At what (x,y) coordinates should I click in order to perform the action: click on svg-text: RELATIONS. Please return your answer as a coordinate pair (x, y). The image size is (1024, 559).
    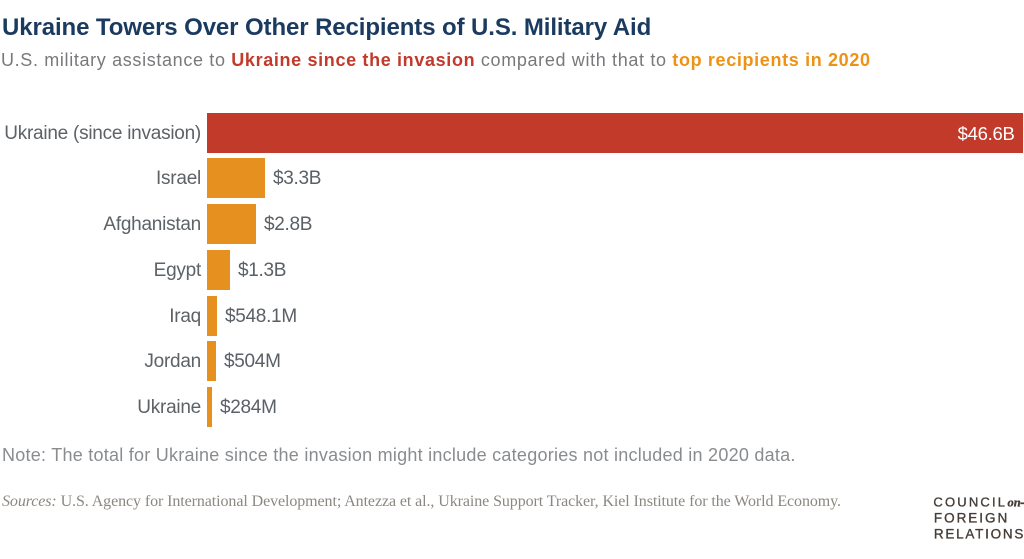
    Looking at the image, I should click on (979, 534).